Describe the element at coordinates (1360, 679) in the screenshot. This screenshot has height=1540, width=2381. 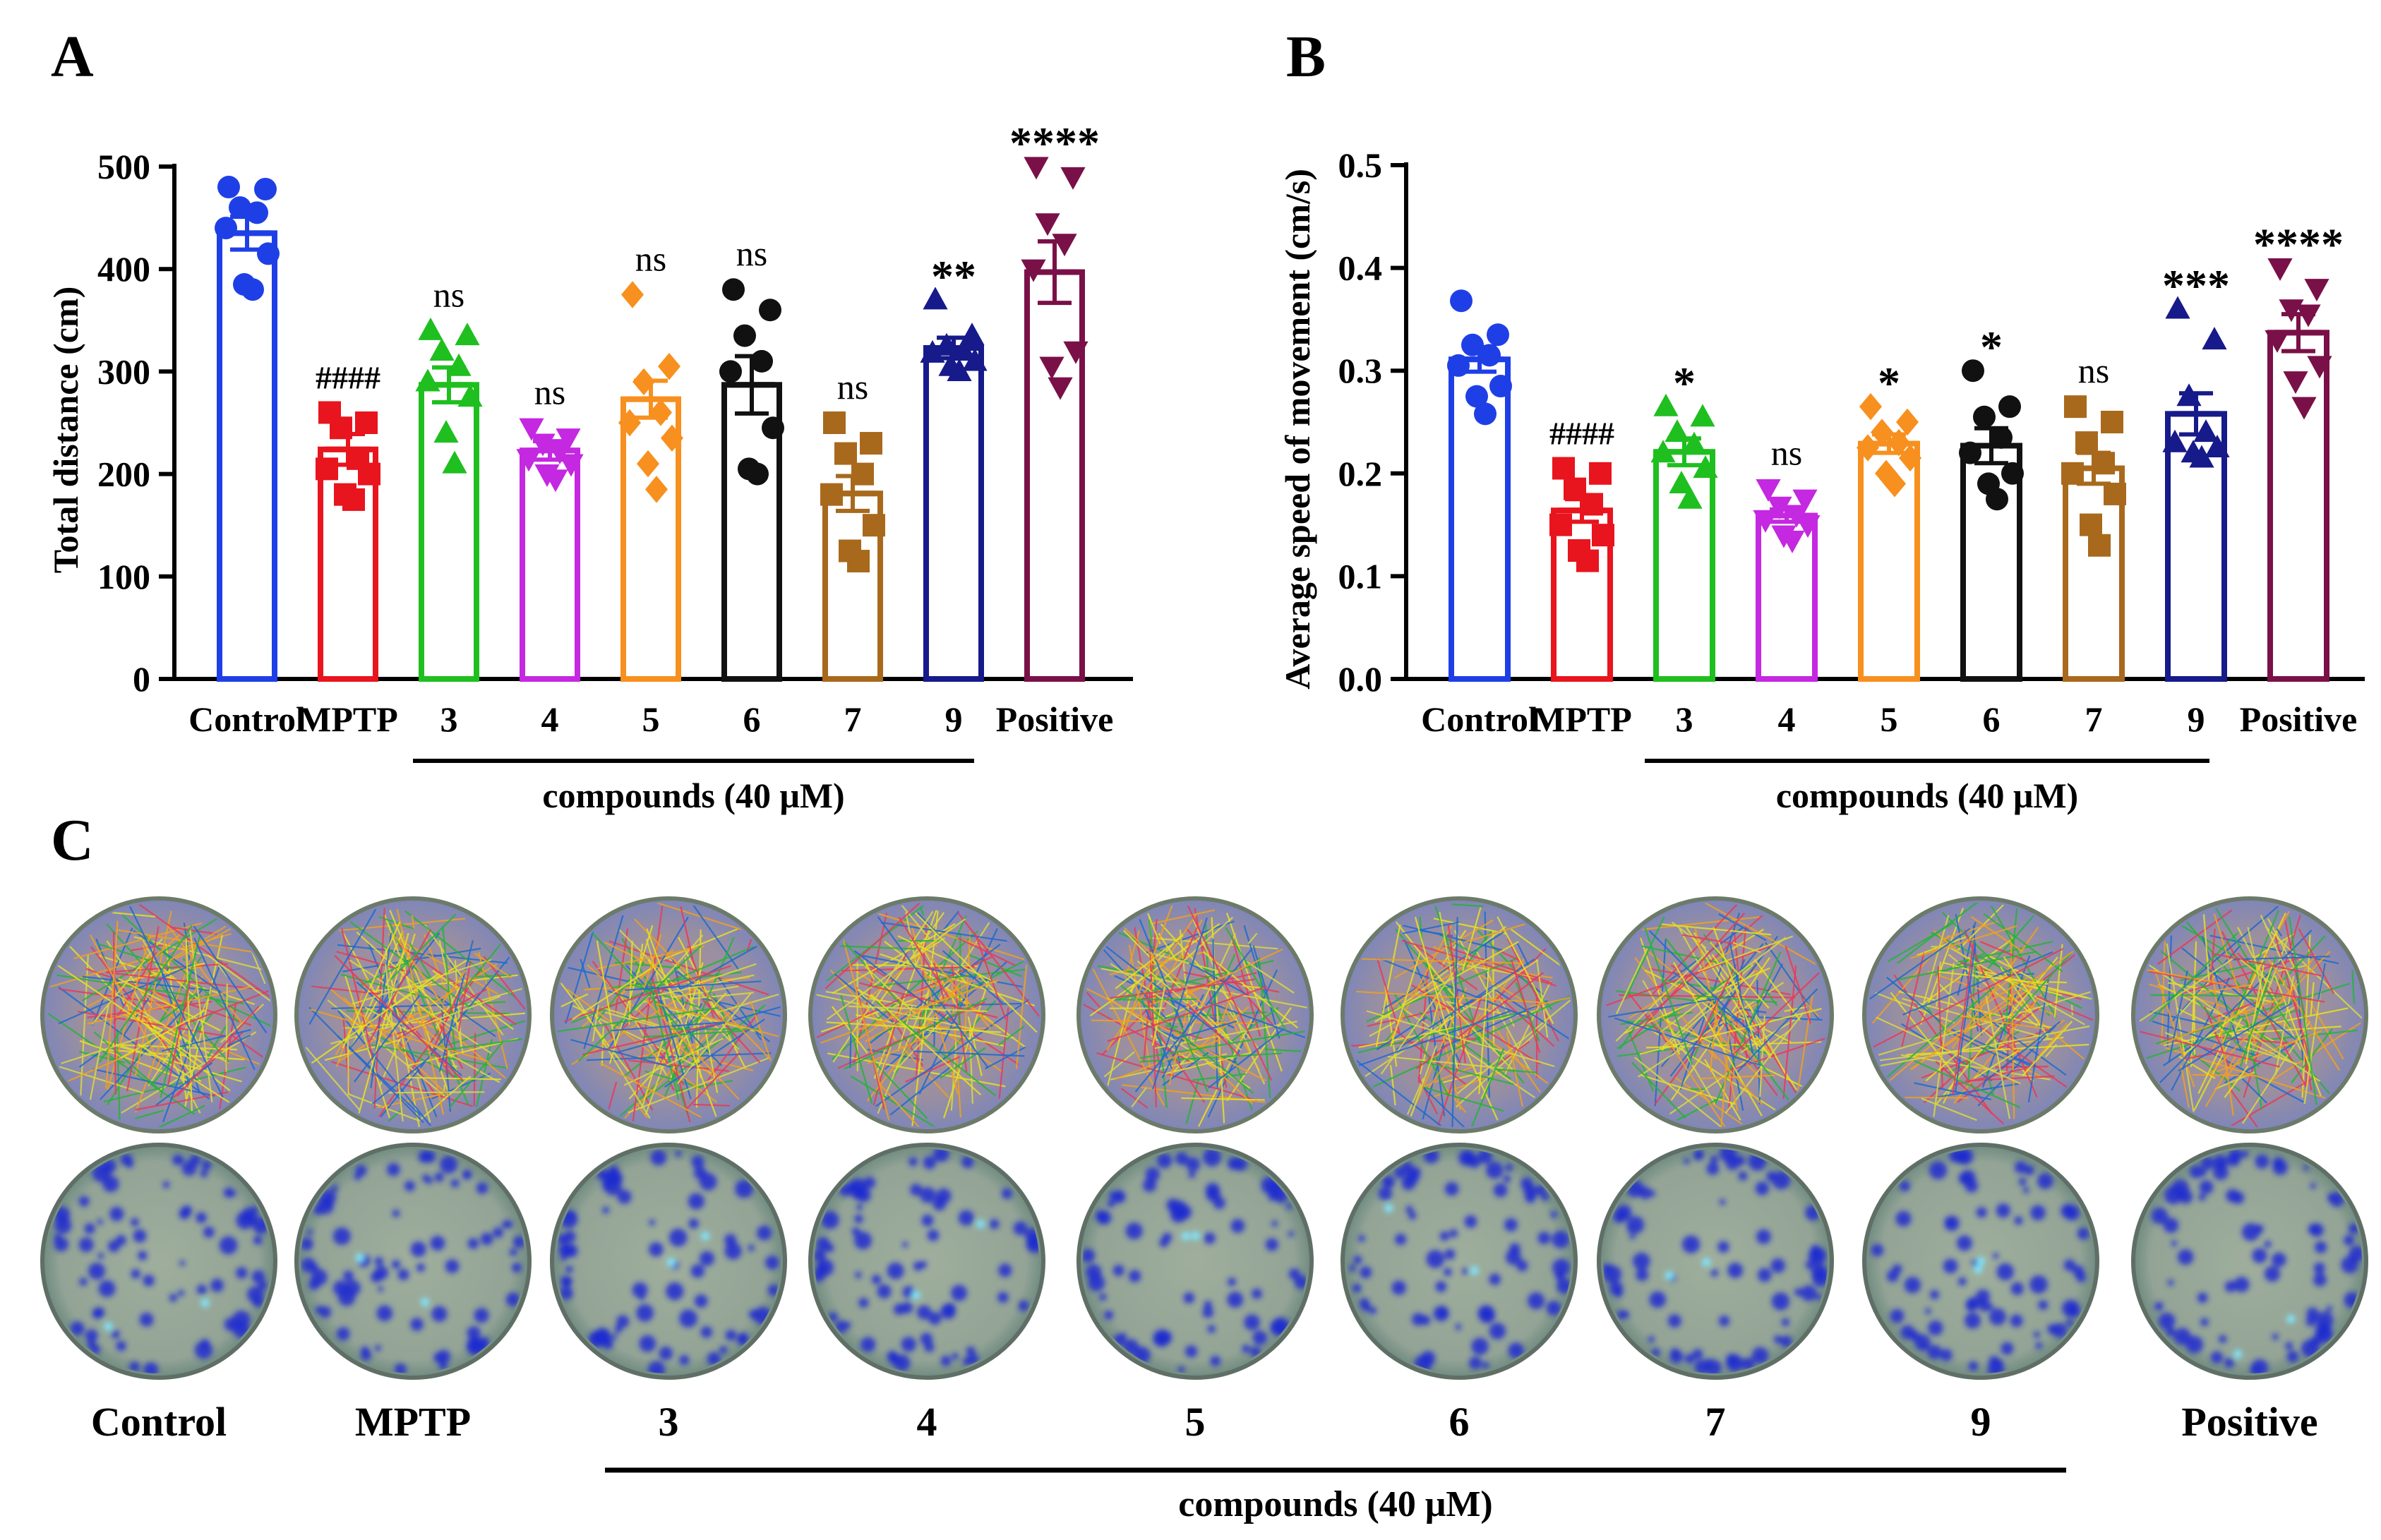
I see `y-tick-label: 0.0` at that location.